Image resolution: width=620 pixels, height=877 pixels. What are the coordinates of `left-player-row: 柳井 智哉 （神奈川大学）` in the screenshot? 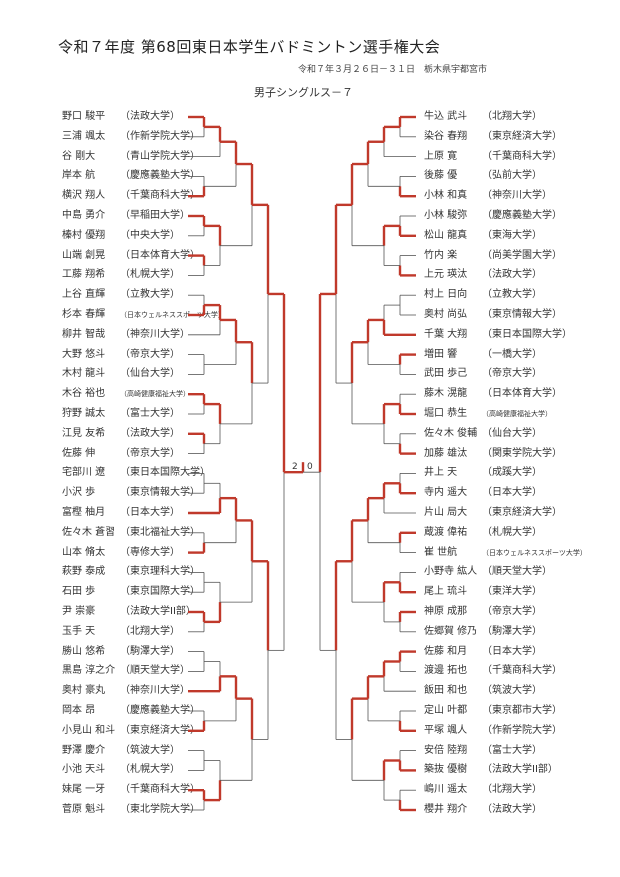 It's located at (126, 335).